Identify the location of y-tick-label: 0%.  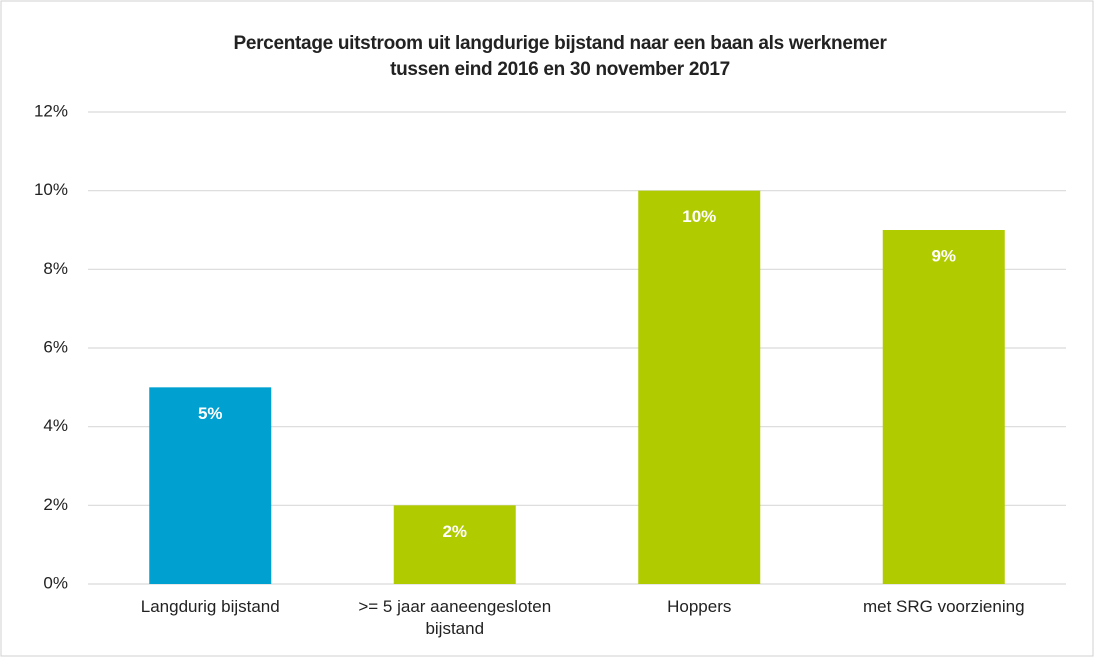
(55, 582).